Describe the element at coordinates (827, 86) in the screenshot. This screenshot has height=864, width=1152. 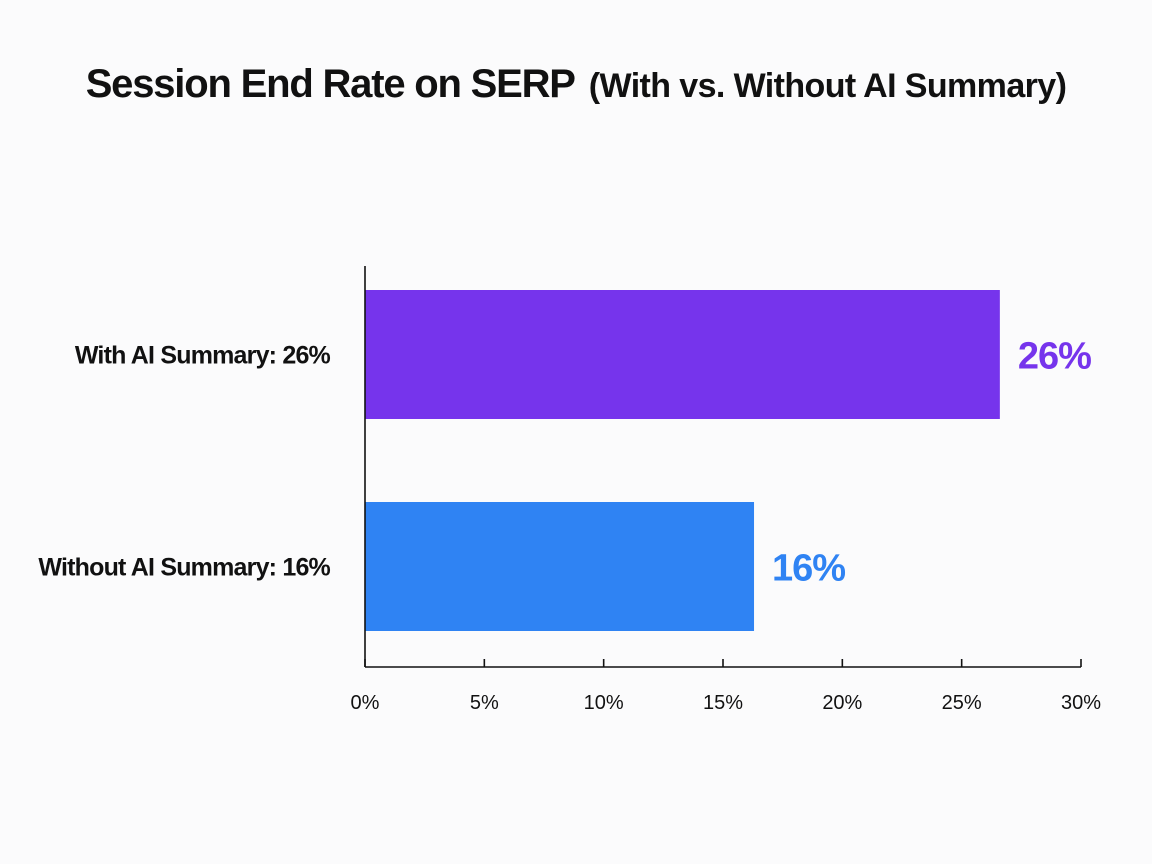
I see `chart-subtitle: (With vs. Without AI Summary)` at that location.